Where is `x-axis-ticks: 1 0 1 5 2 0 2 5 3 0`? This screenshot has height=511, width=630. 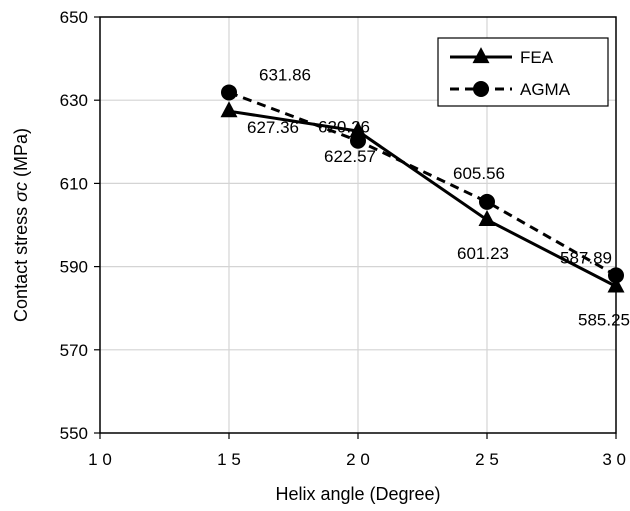
x-axis-ticks: 1 0 1 5 2 0 2 5 3 0 is located at coordinates (357, 451).